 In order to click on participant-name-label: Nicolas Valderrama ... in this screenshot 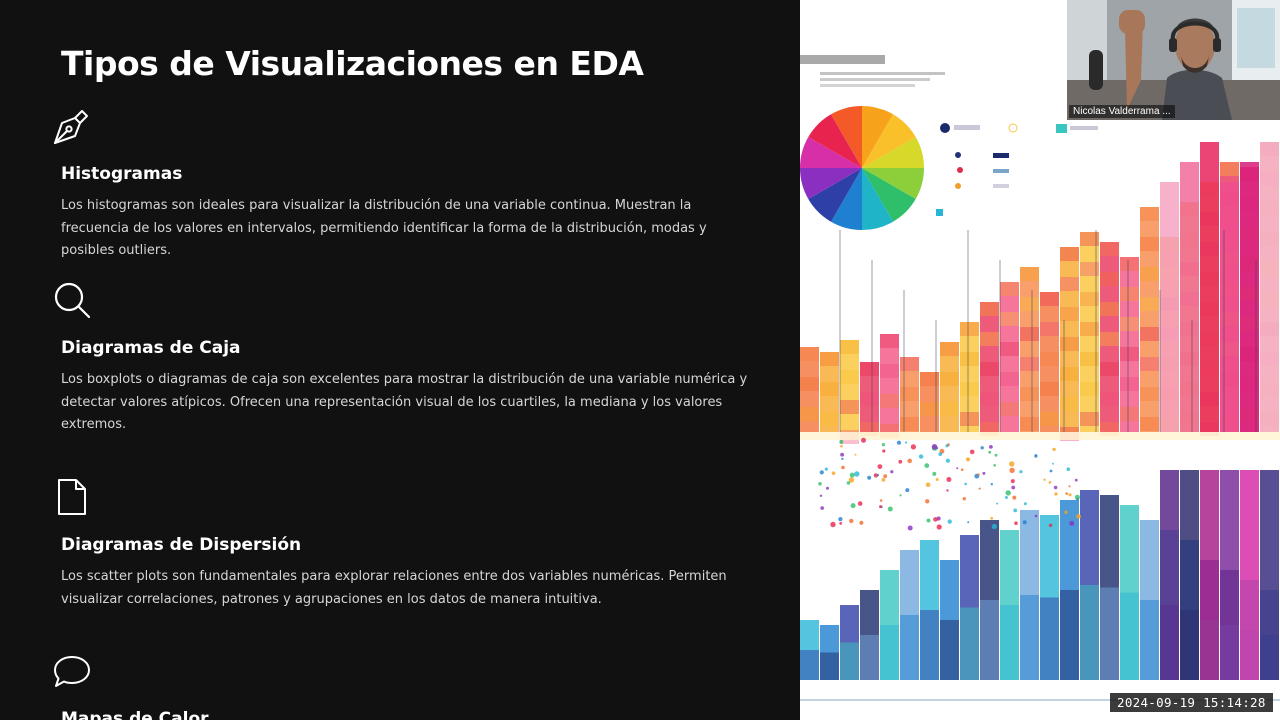, I will do `click(1122, 111)`.